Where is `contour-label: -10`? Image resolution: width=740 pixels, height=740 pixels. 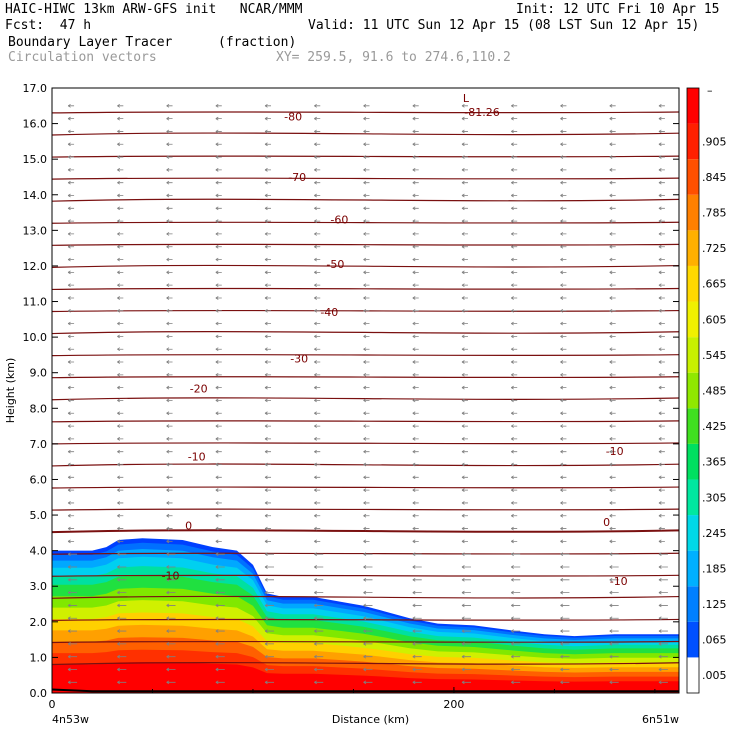
contour-label: -10 is located at coordinates (197, 456).